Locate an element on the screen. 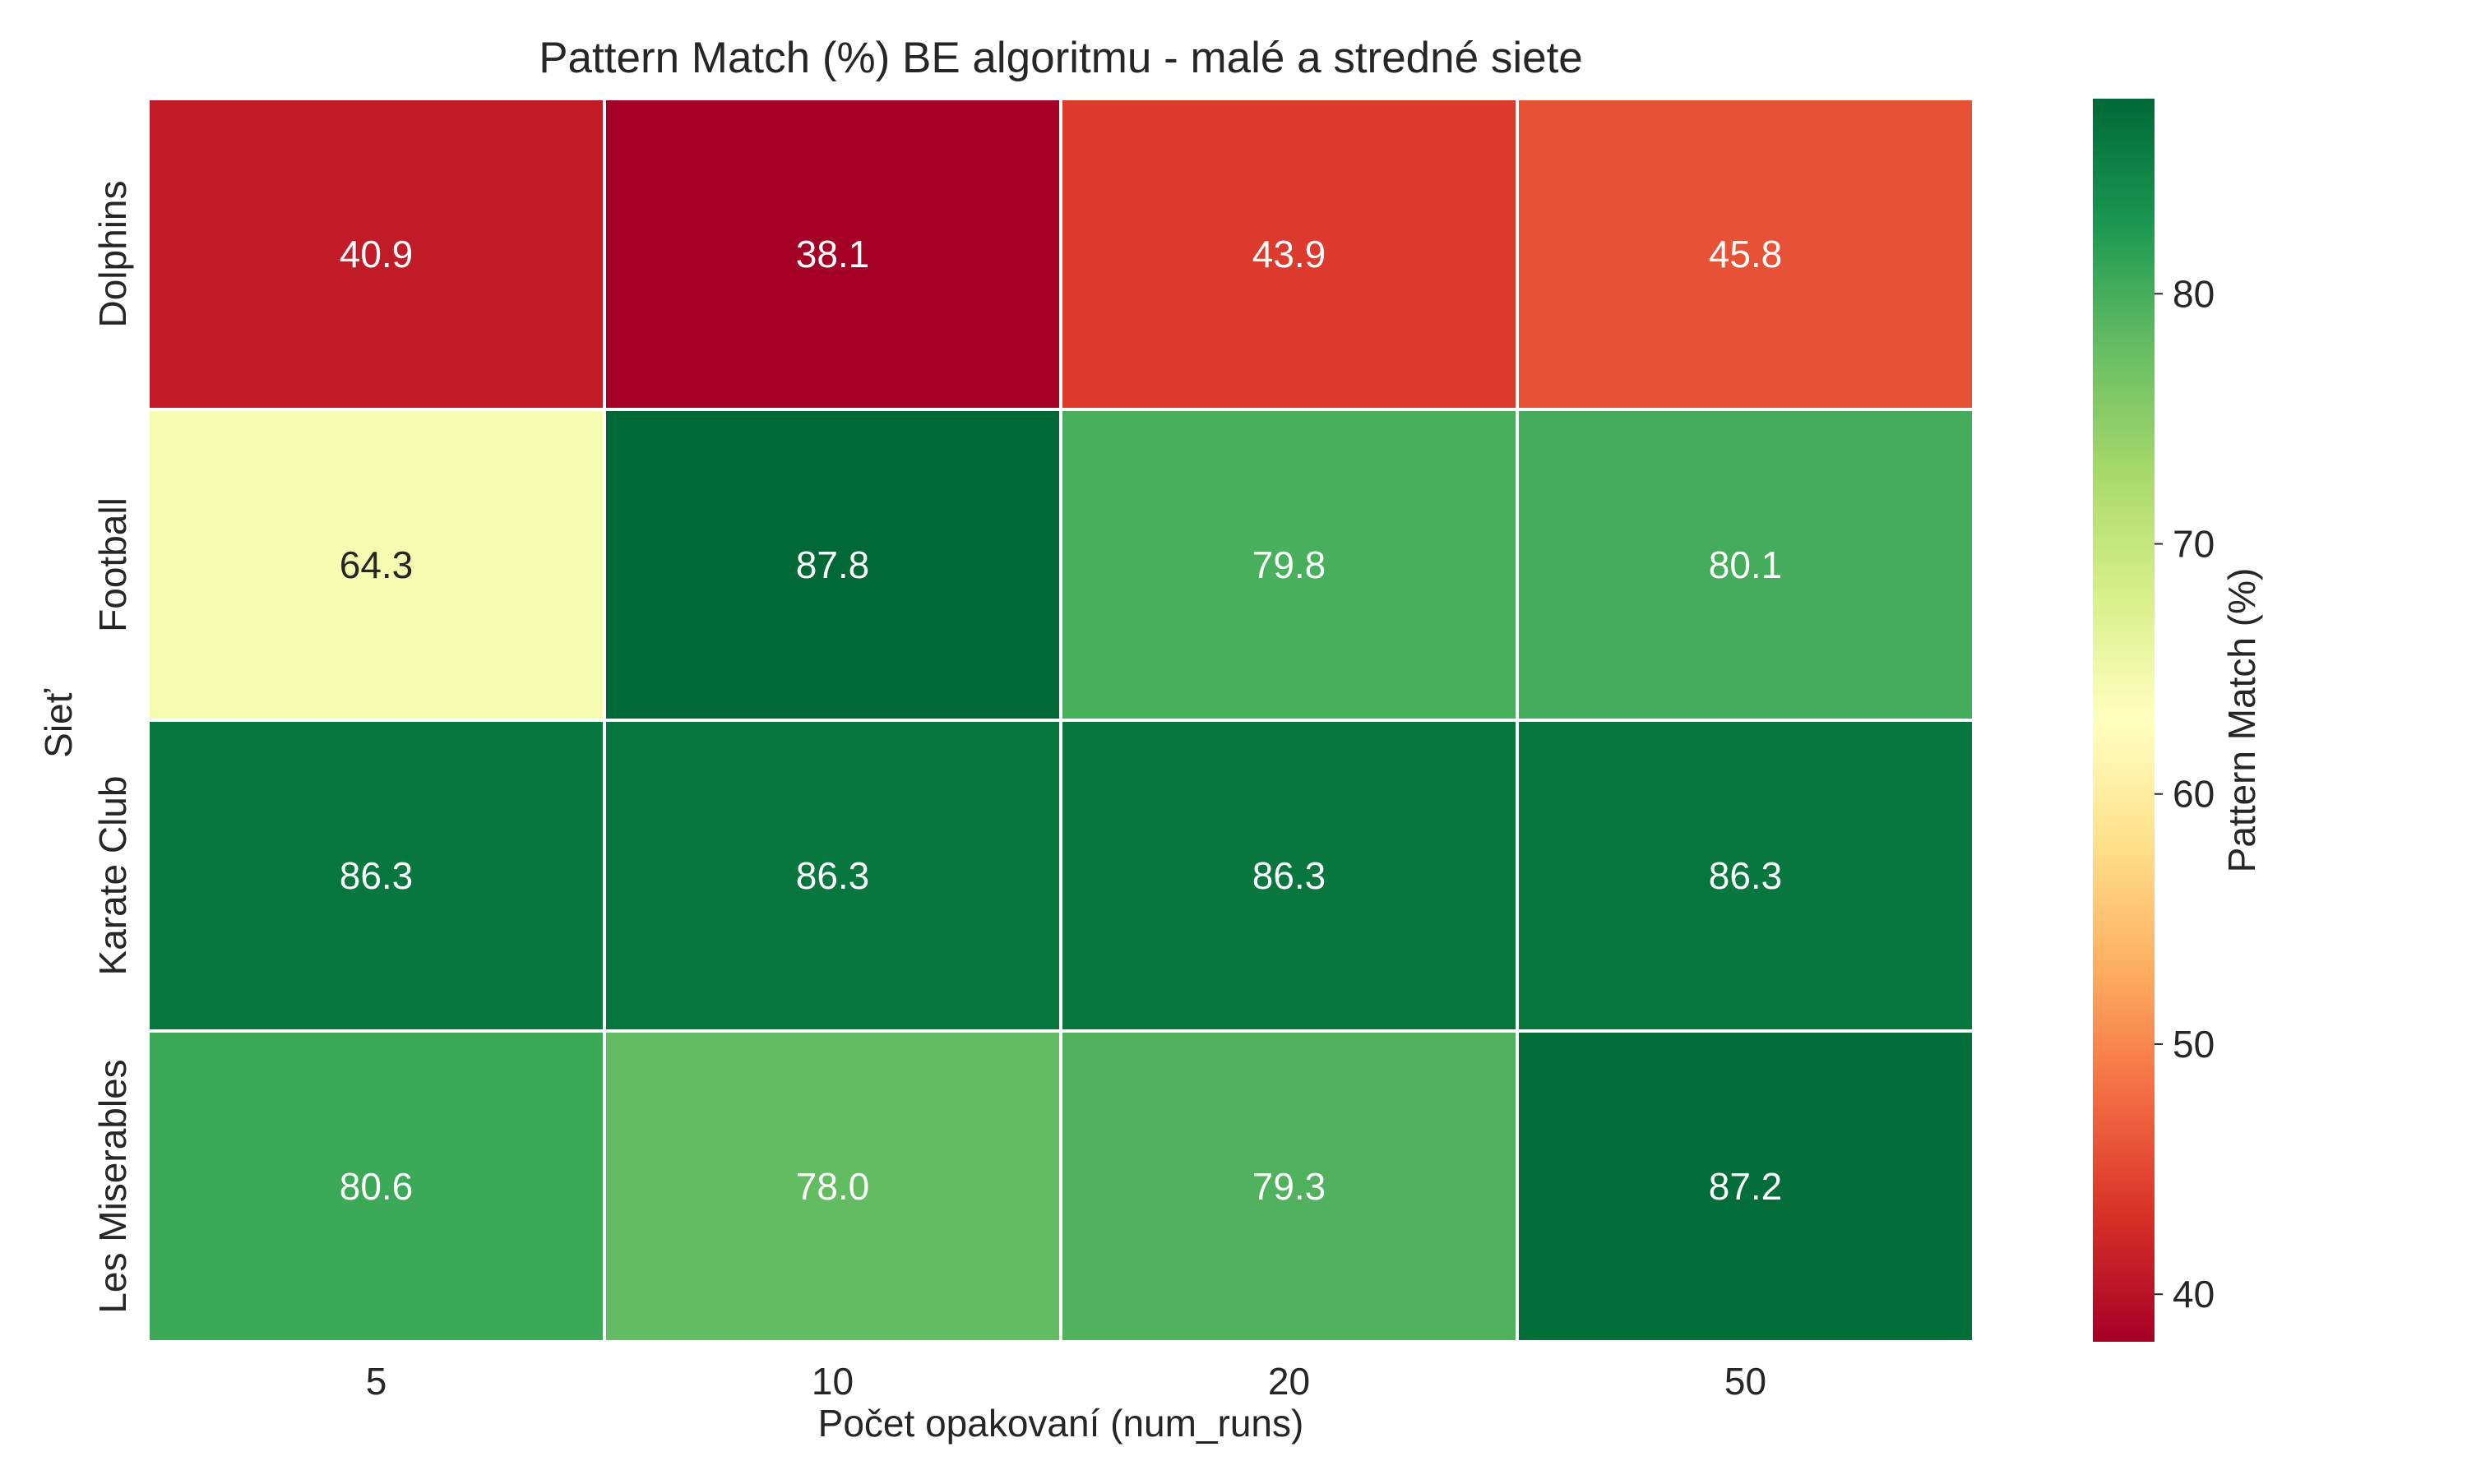  cell-value-label: 40.9 is located at coordinates (377, 254).